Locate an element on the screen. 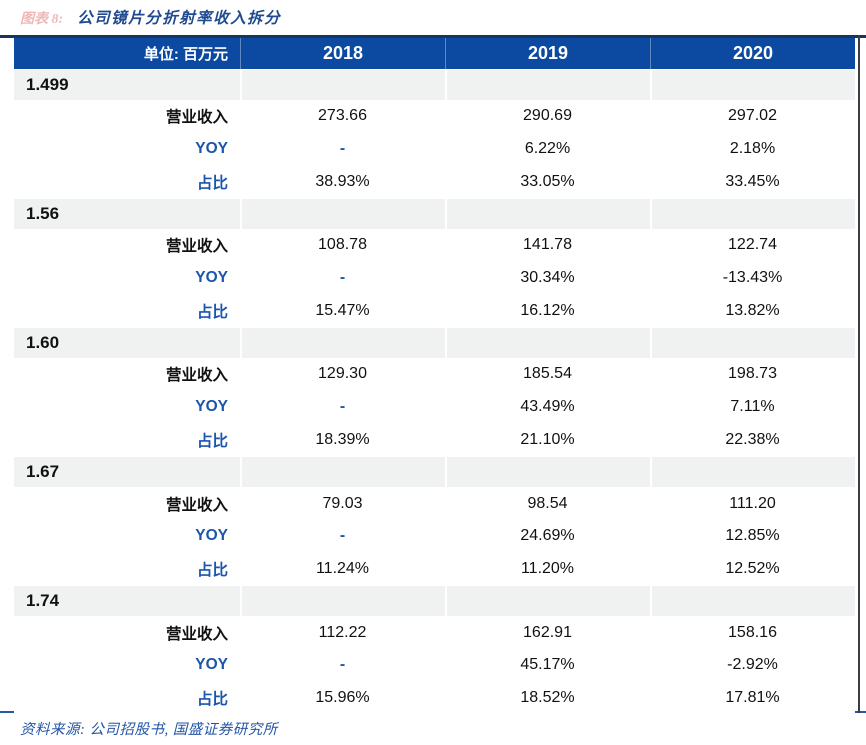 The image size is (866, 745). revenue-value: 98.54 is located at coordinates (547, 503).